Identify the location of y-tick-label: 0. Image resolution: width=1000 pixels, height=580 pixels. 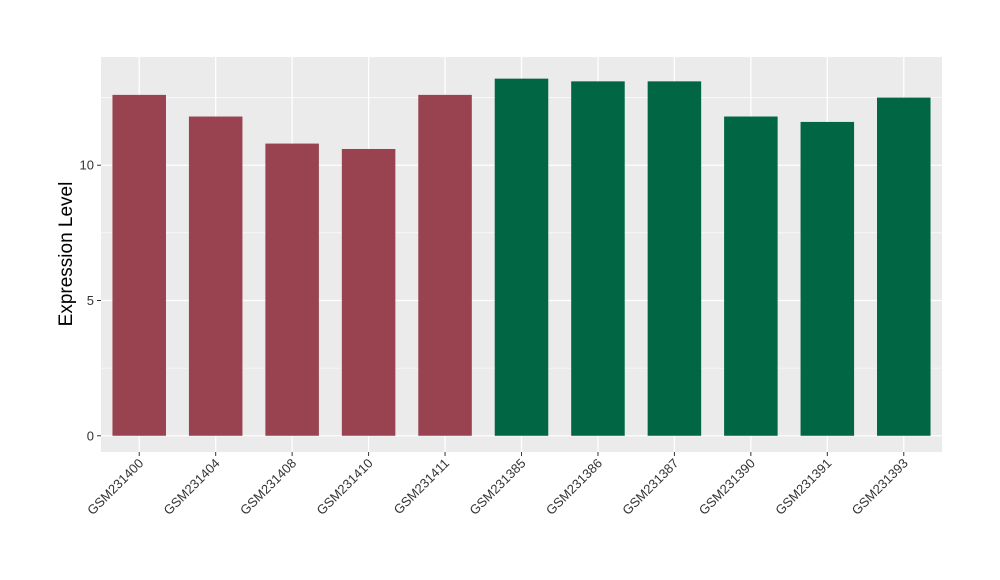
(90, 435).